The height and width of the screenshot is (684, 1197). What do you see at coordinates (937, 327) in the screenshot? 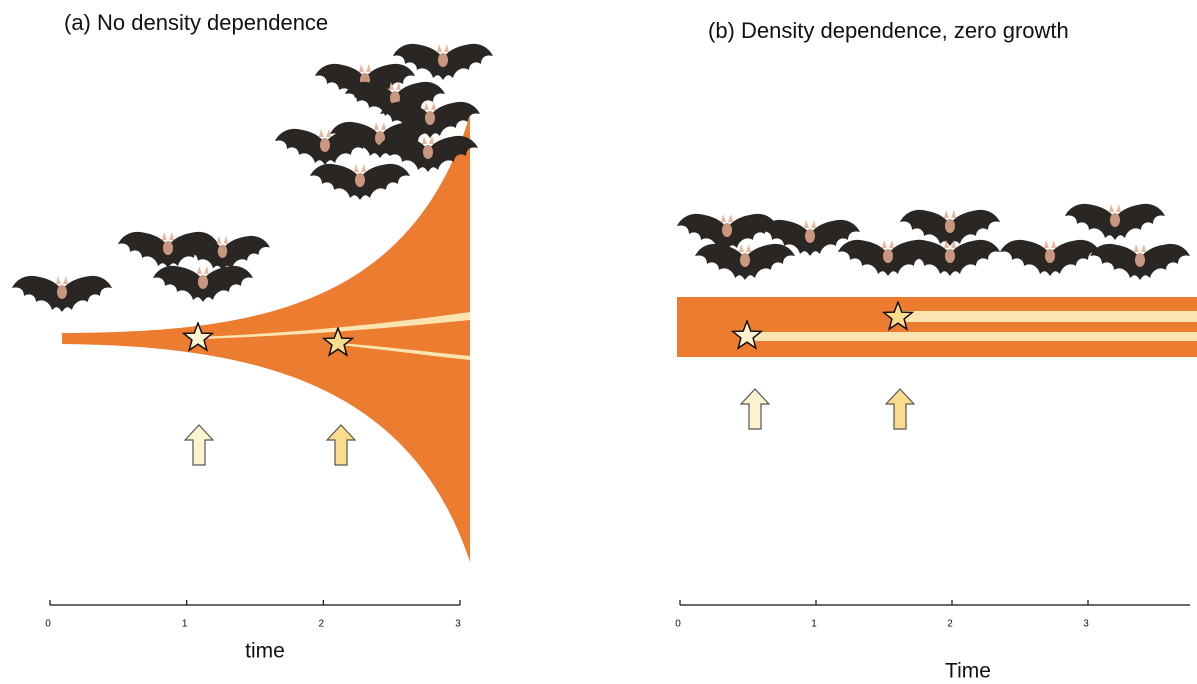
I see `population-band` at bounding box center [937, 327].